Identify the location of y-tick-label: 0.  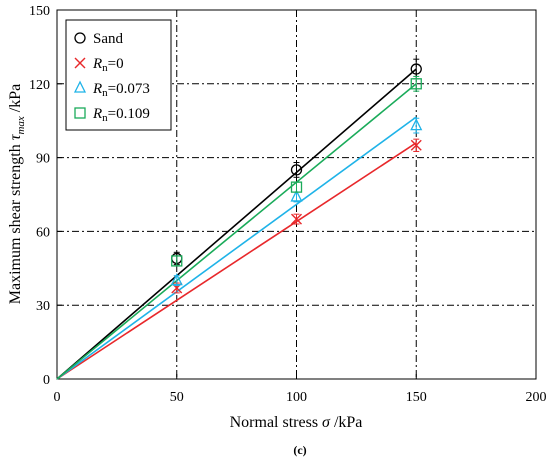
(46, 380).